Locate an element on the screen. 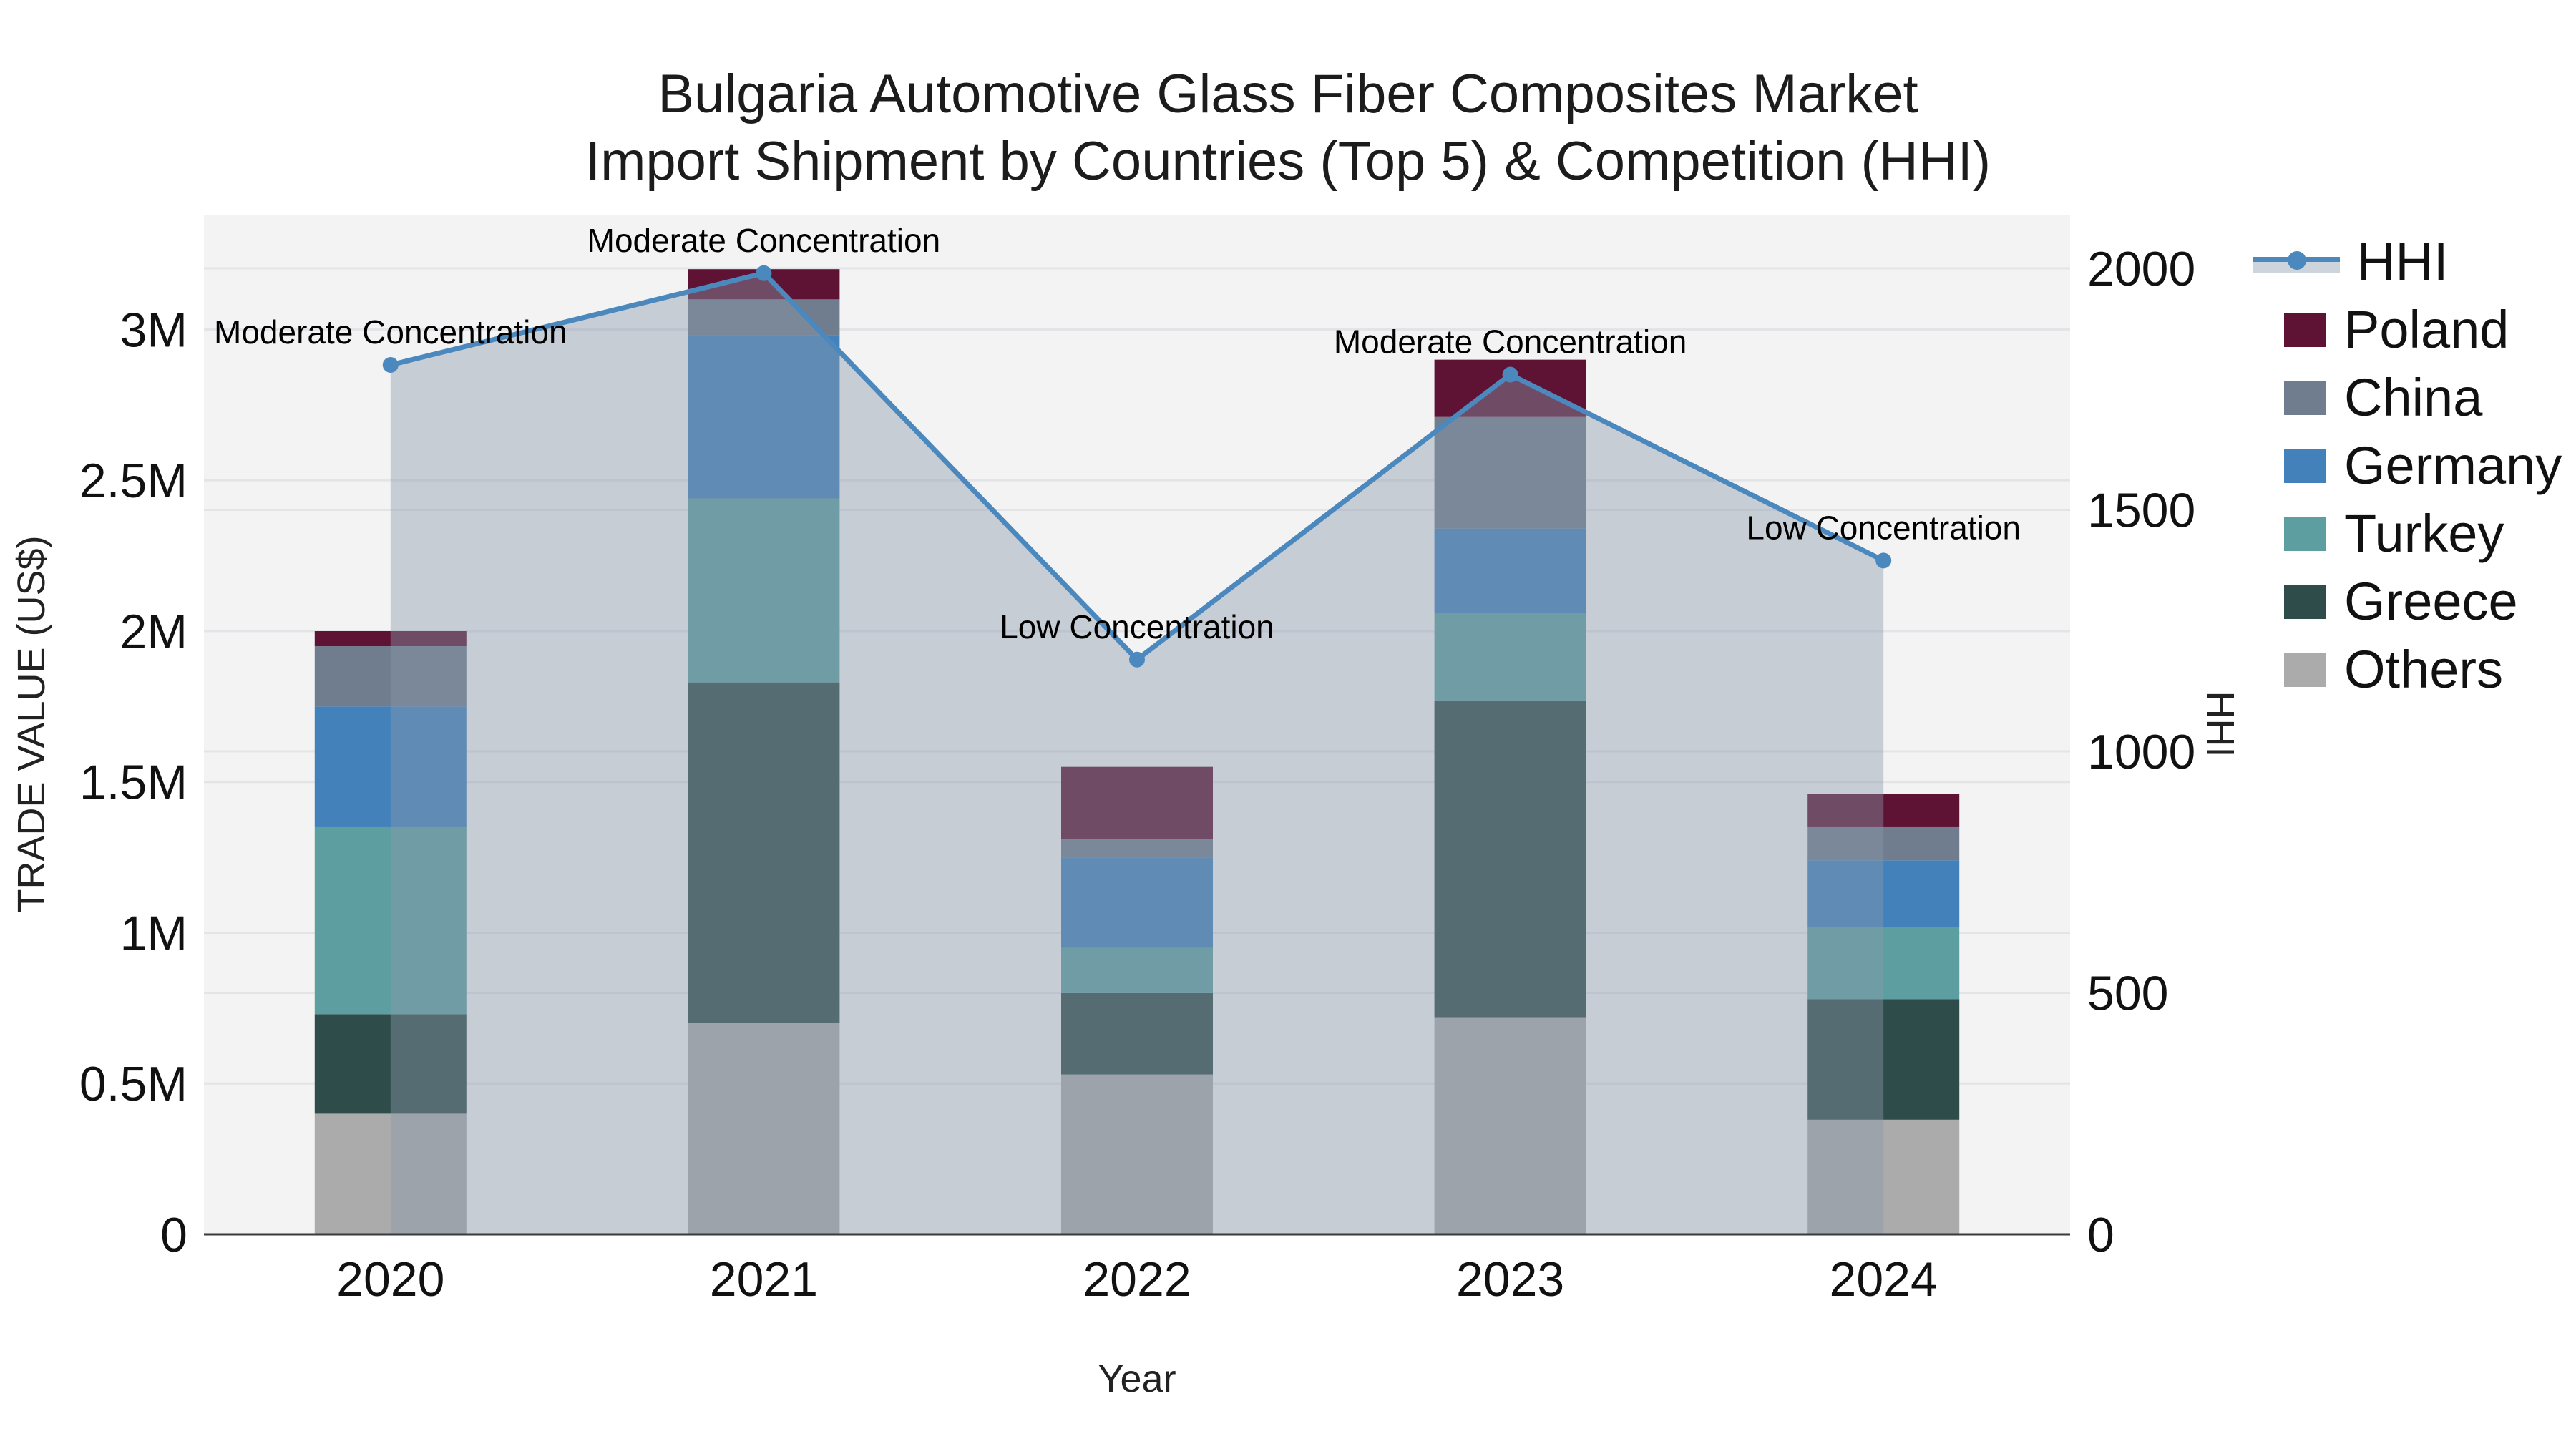  right-tick-2000: 2000 is located at coordinates (2141, 269).